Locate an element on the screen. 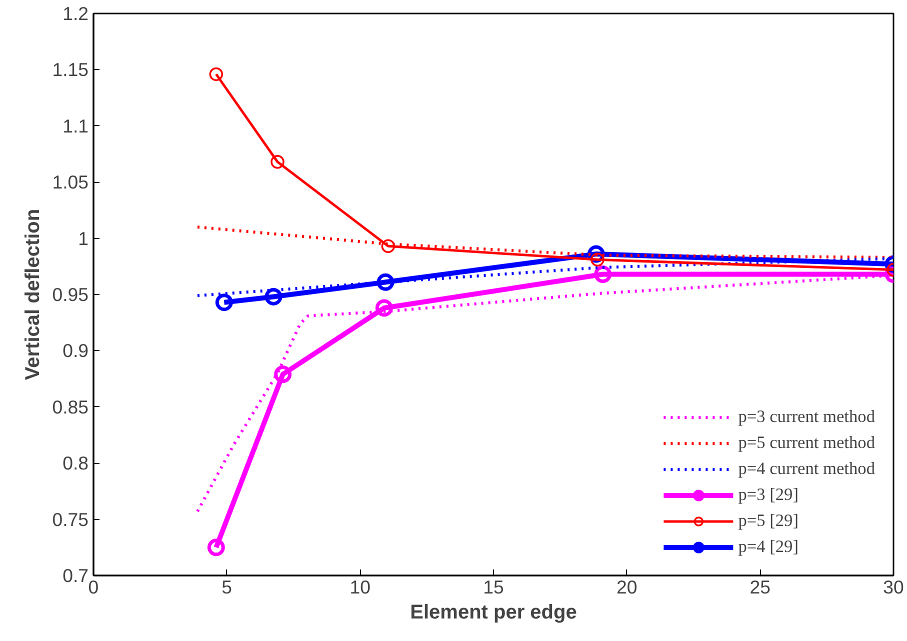 The height and width of the screenshot is (641, 907). y-tick-label: 1.15 is located at coordinates (70, 69).